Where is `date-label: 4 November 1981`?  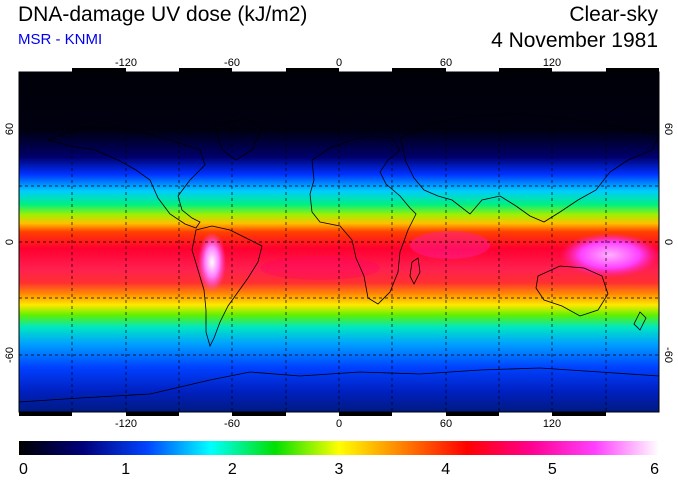 date-label: 4 November 1981 is located at coordinates (574, 40).